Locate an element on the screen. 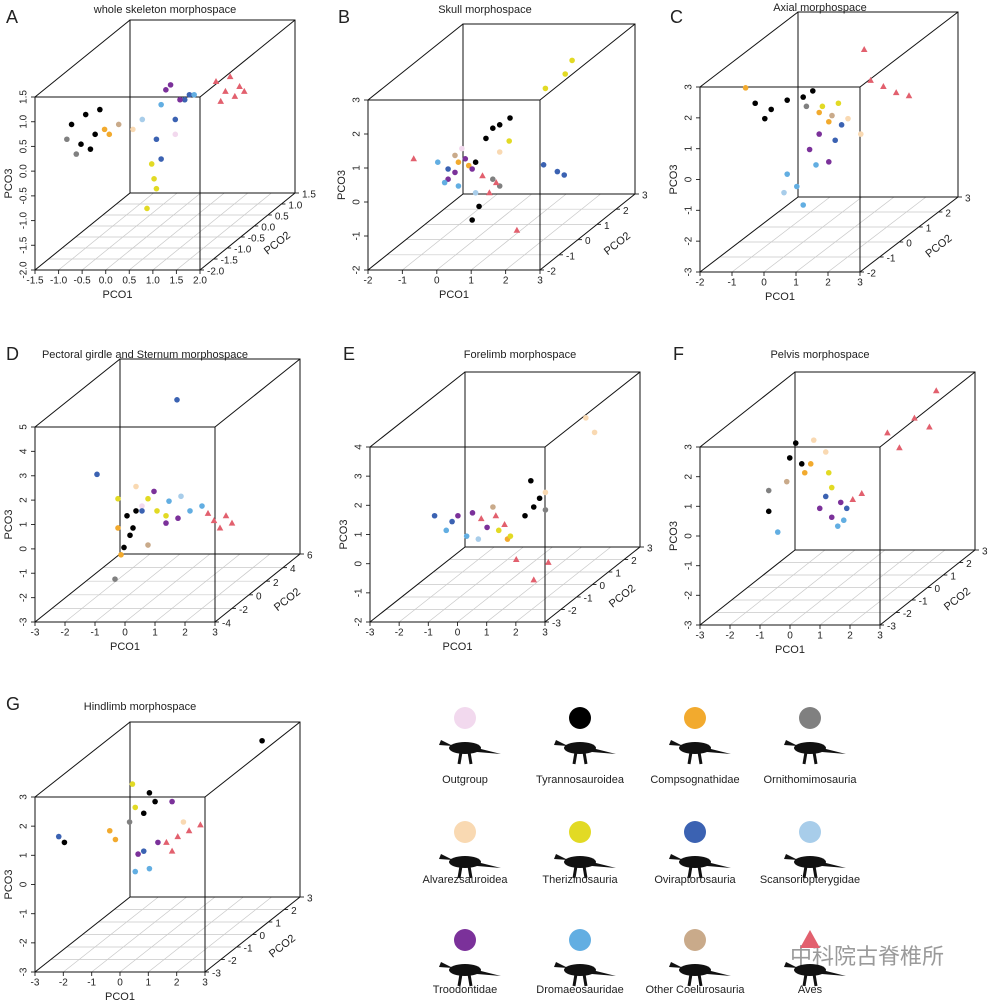  y-tick-label: -1.5 is located at coordinates (230, 261).